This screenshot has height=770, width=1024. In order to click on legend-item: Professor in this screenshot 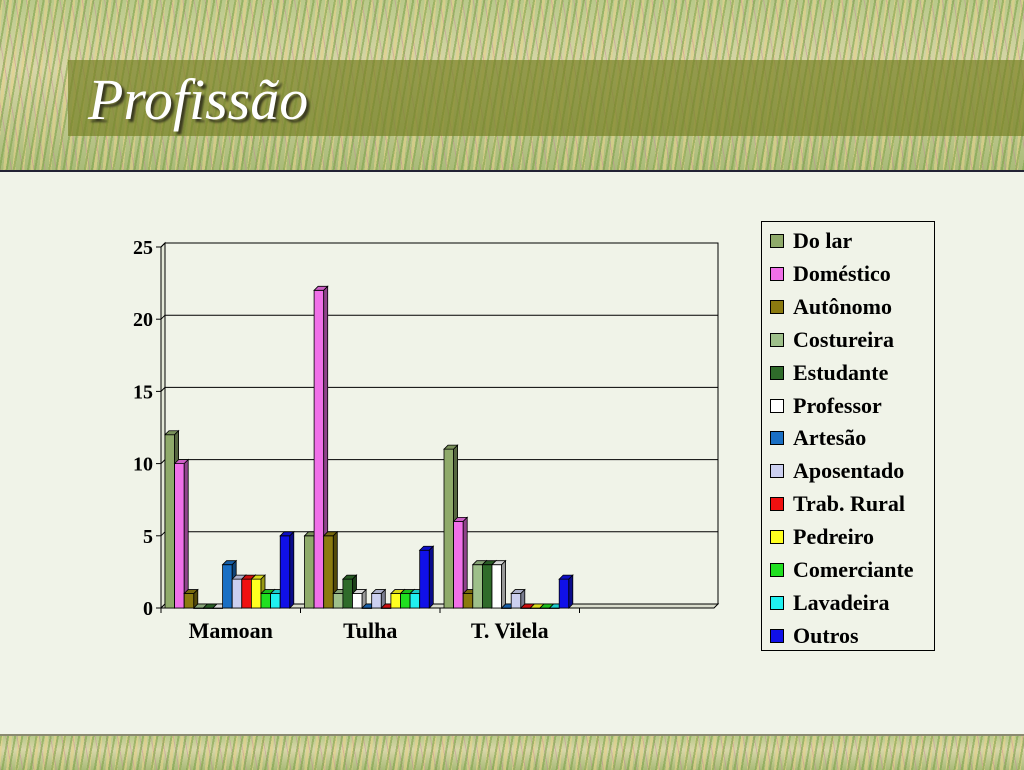, I will do `click(826, 406)`.